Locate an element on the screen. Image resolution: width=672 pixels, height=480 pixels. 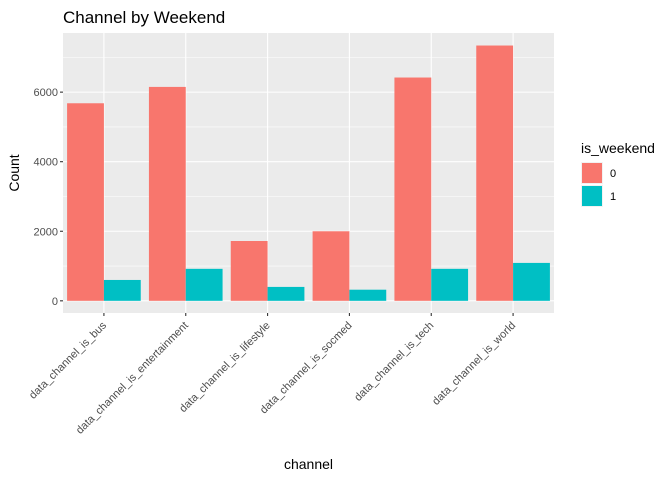
legend-label-0: 0 is located at coordinates (613, 174).